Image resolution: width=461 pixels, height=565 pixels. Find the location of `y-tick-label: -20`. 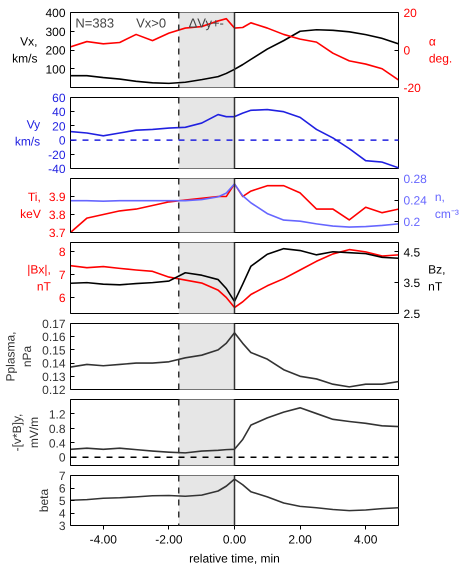

y-tick-label: -20 is located at coordinates (57, 155).